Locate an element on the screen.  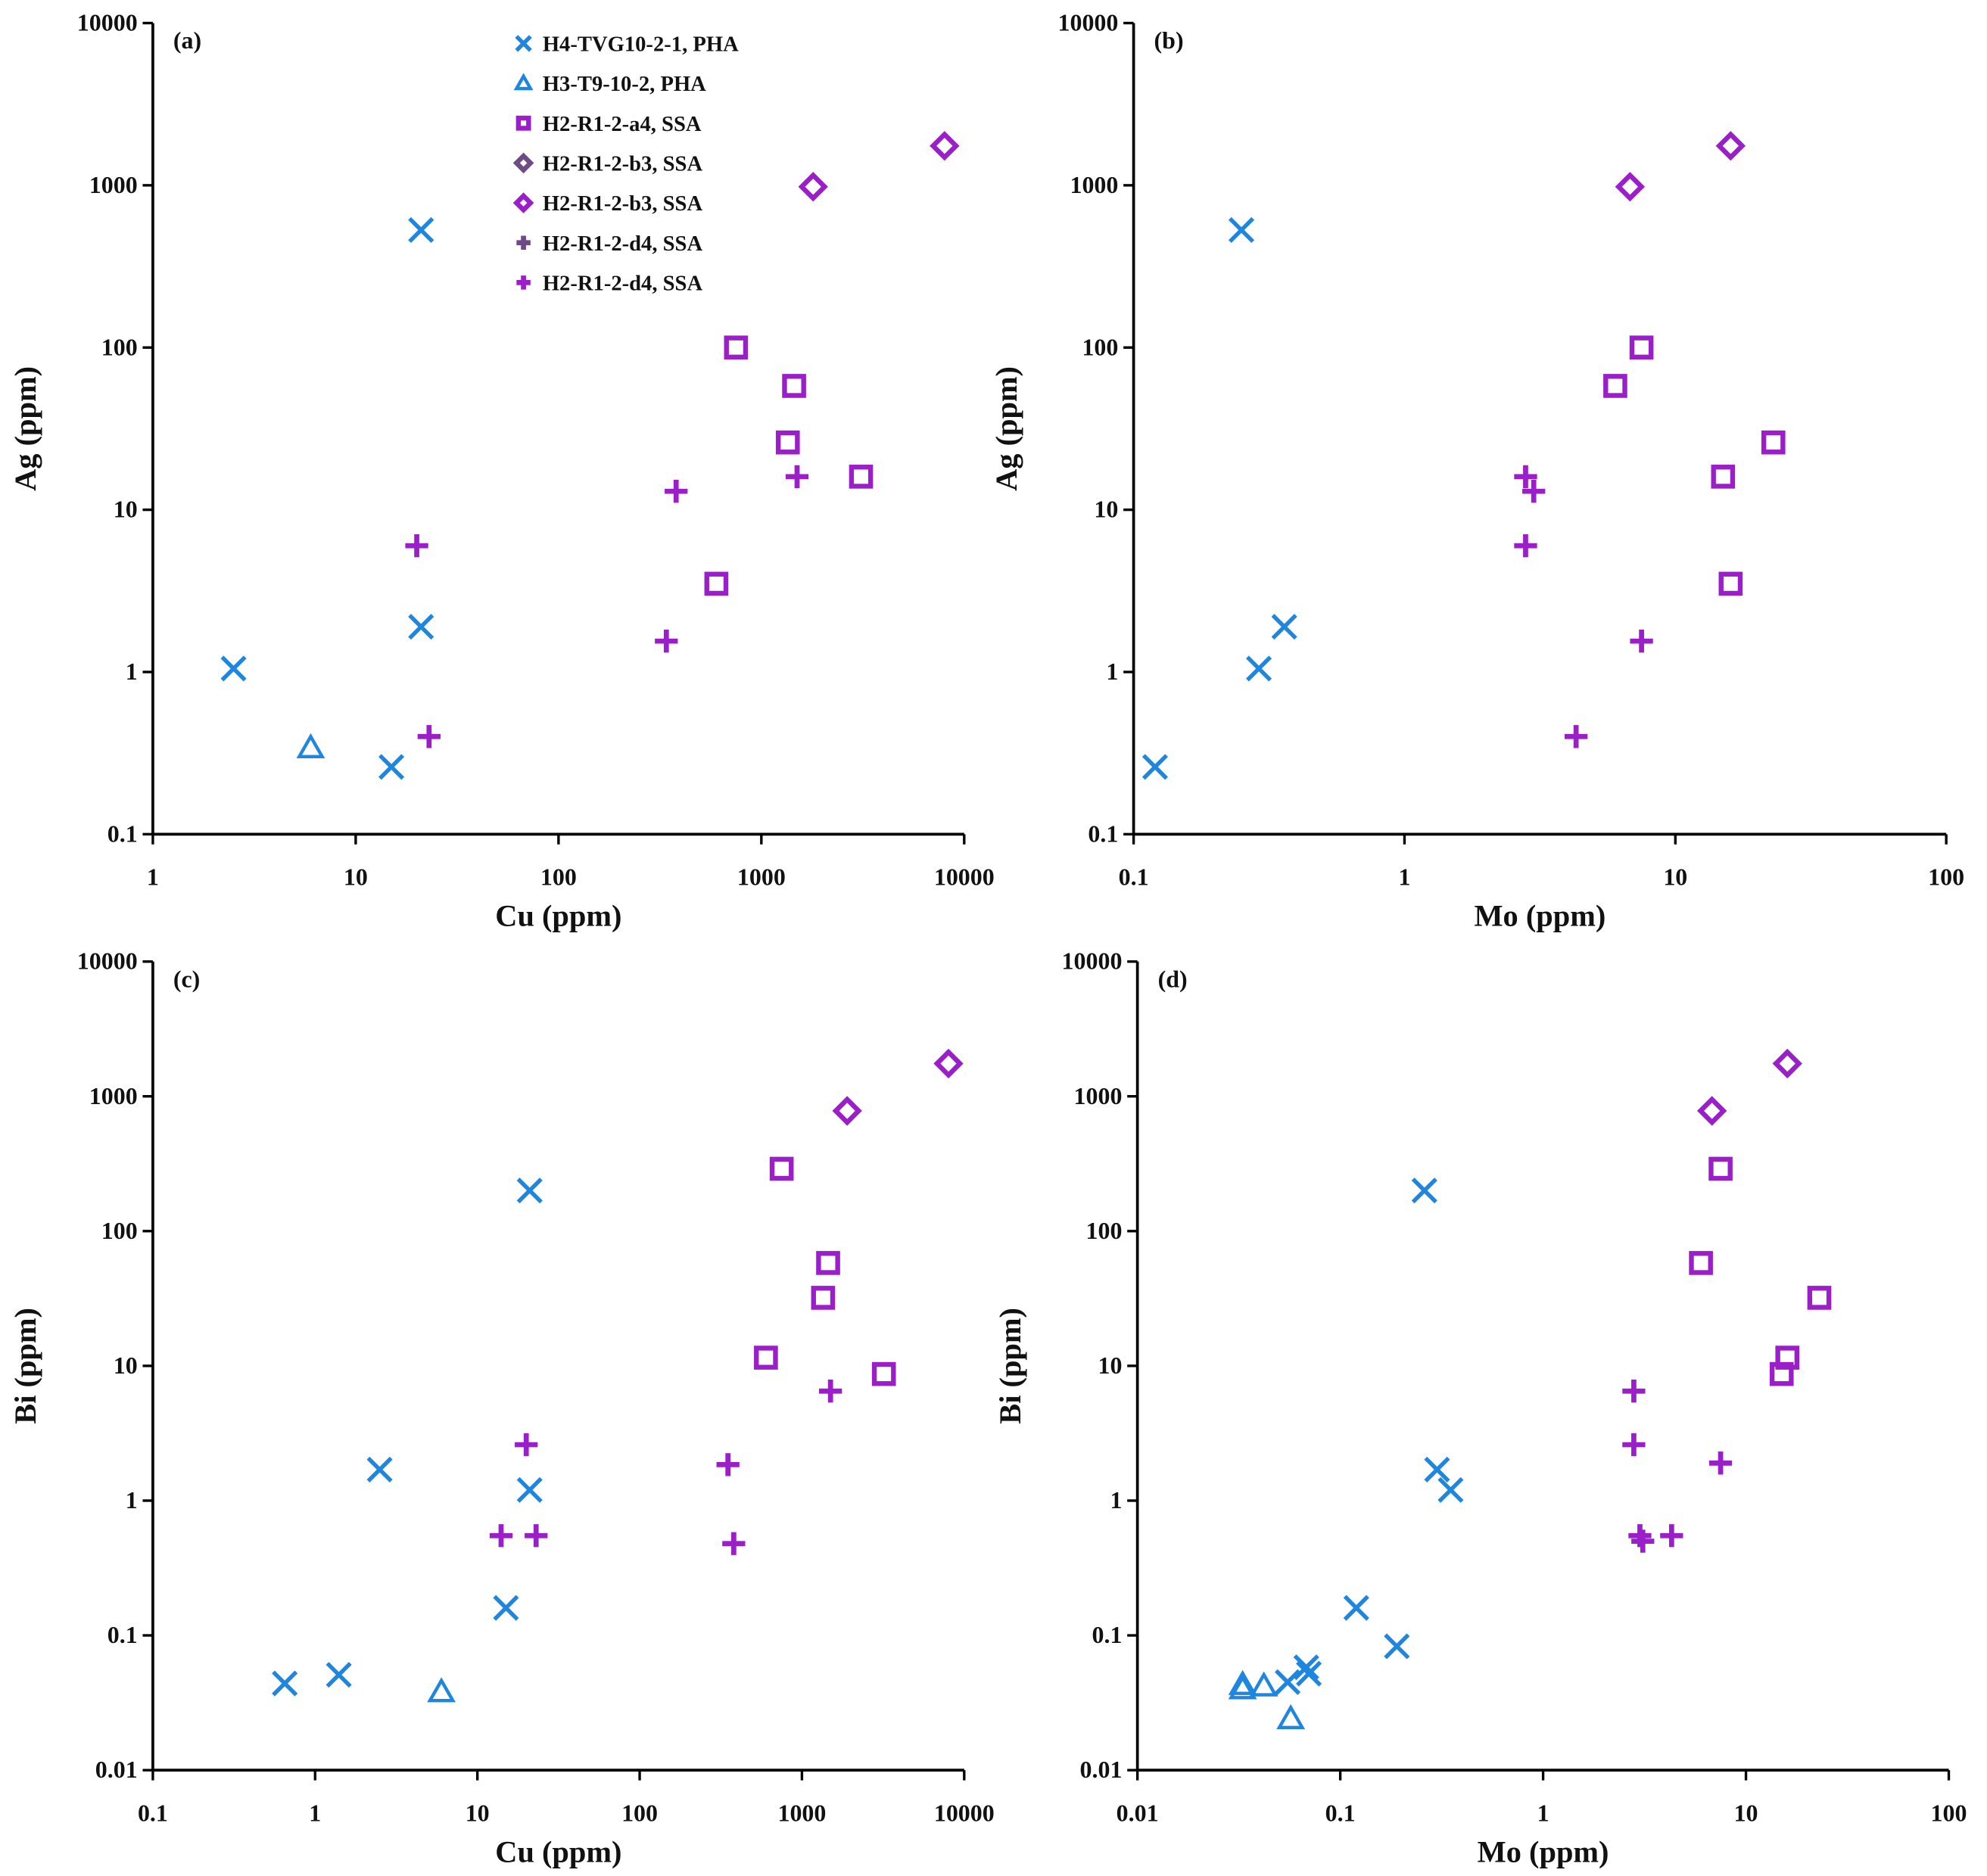
legend-label: H2-R1-2-d4, SSA is located at coordinates (623, 244).